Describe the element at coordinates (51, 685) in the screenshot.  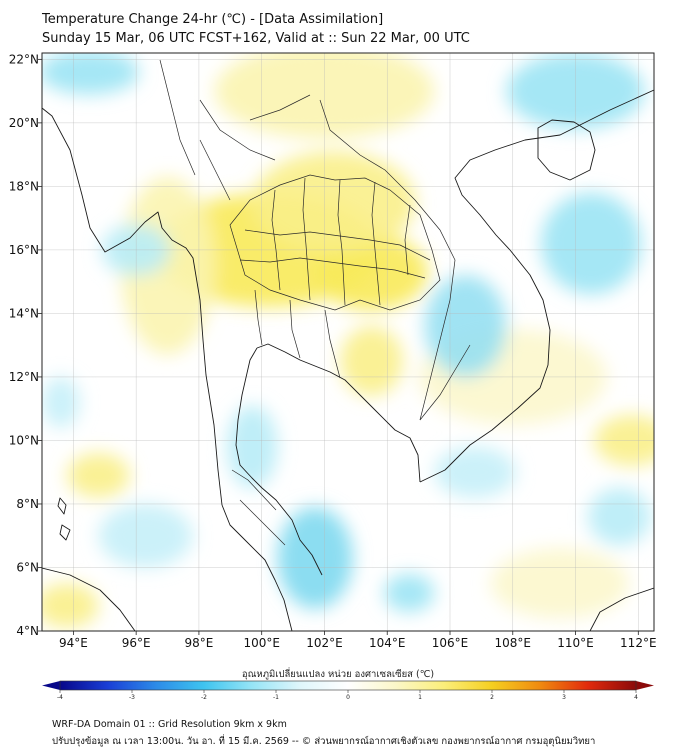
I see `colorbar-min-extend` at that location.